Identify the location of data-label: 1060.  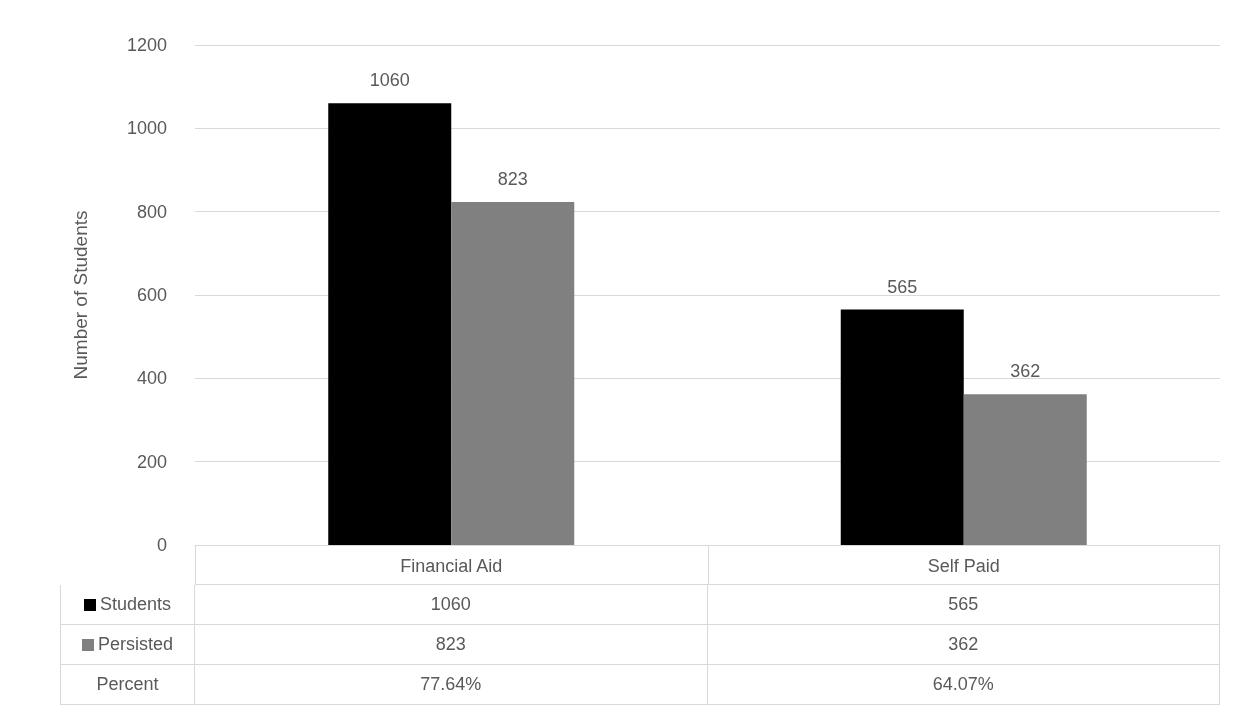
(389, 80).